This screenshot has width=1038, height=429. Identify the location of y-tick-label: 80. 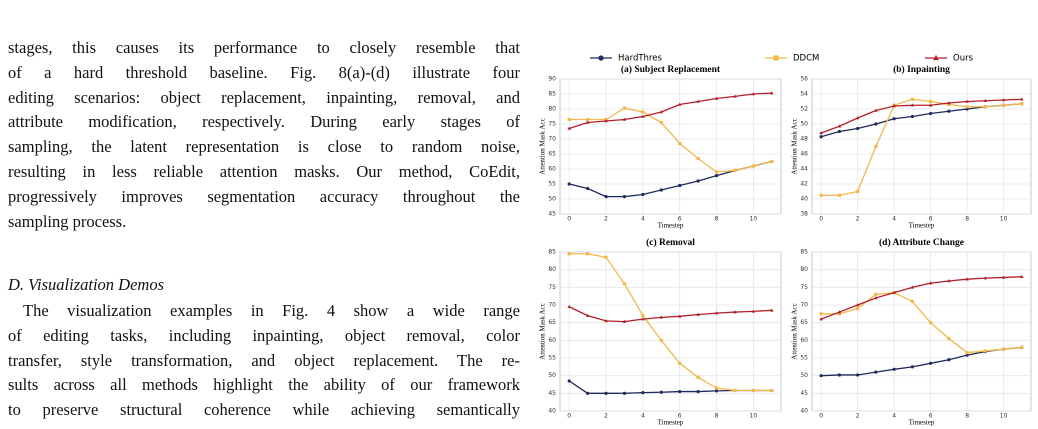
(804, 269).